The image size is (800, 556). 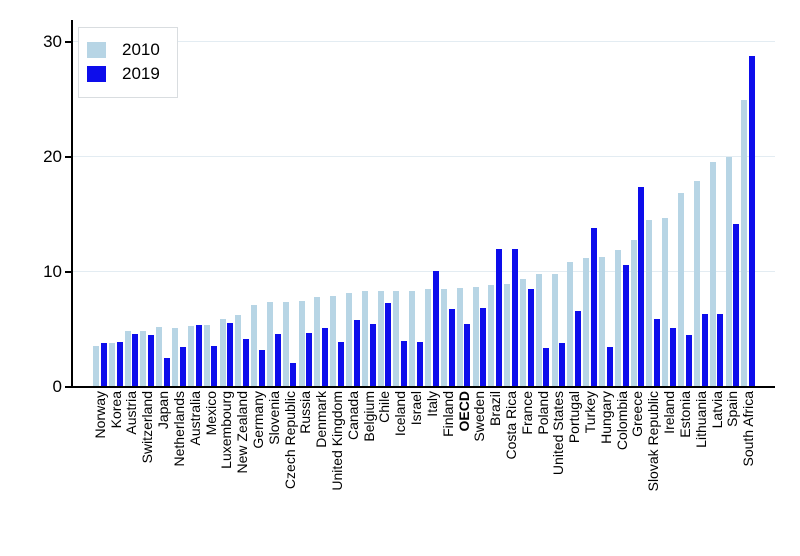 What do you see at coordinates (285, 344) in the screenshot?
I see `bar-Czech Republic-2010` at bounding box center [285, 344].